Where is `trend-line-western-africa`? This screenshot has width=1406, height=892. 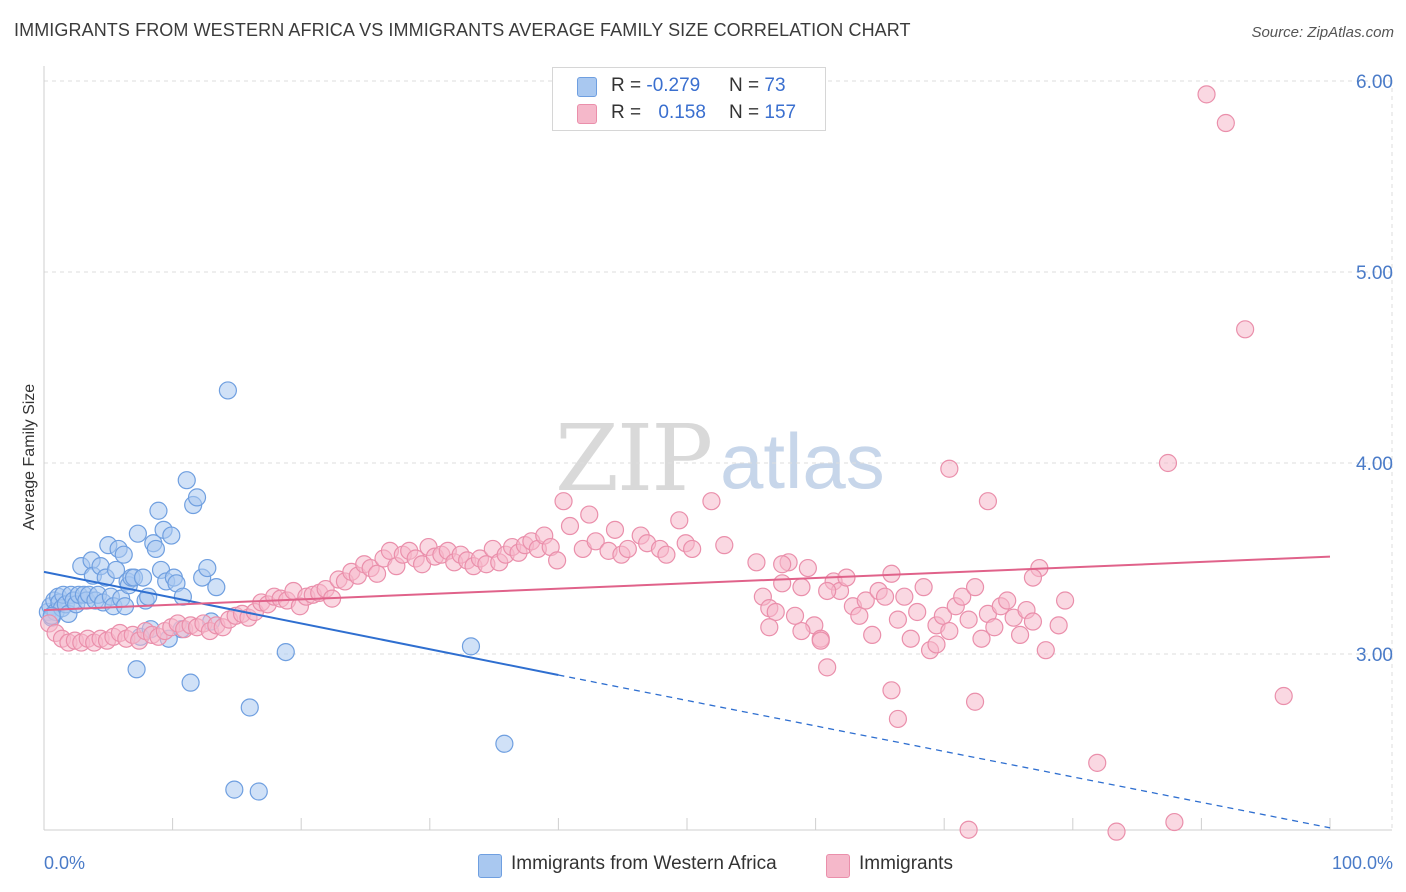 trend-line-western-africa is located at coordinates (301, 623).